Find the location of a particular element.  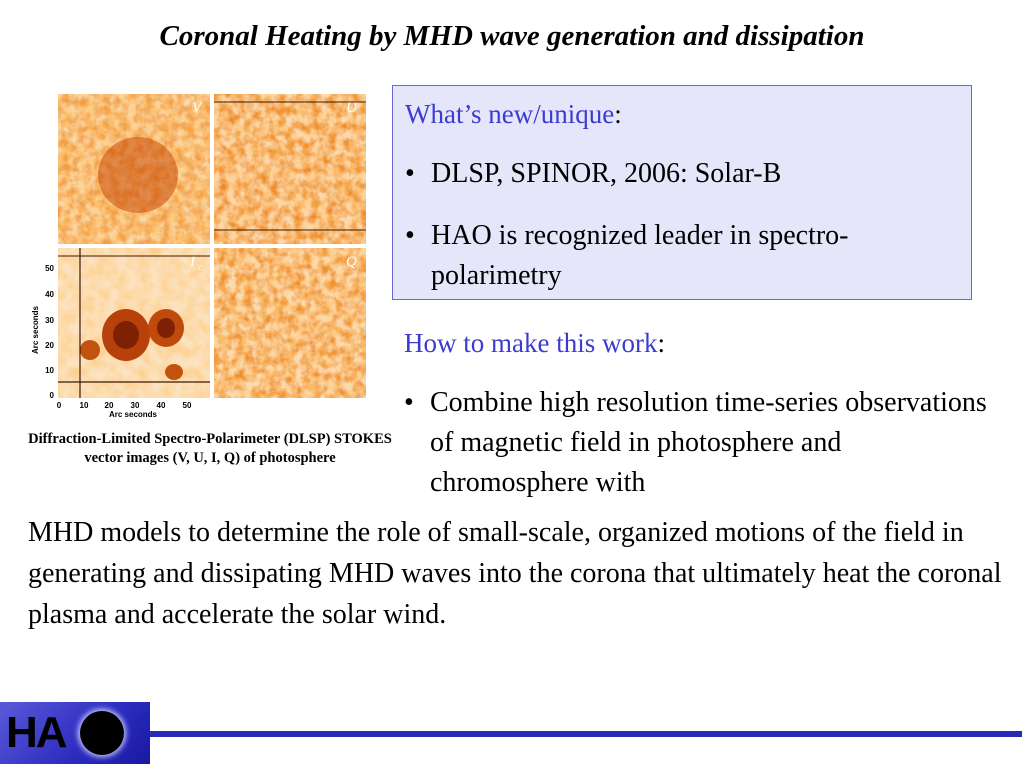

panel-u is located at coordinates (290, 169).